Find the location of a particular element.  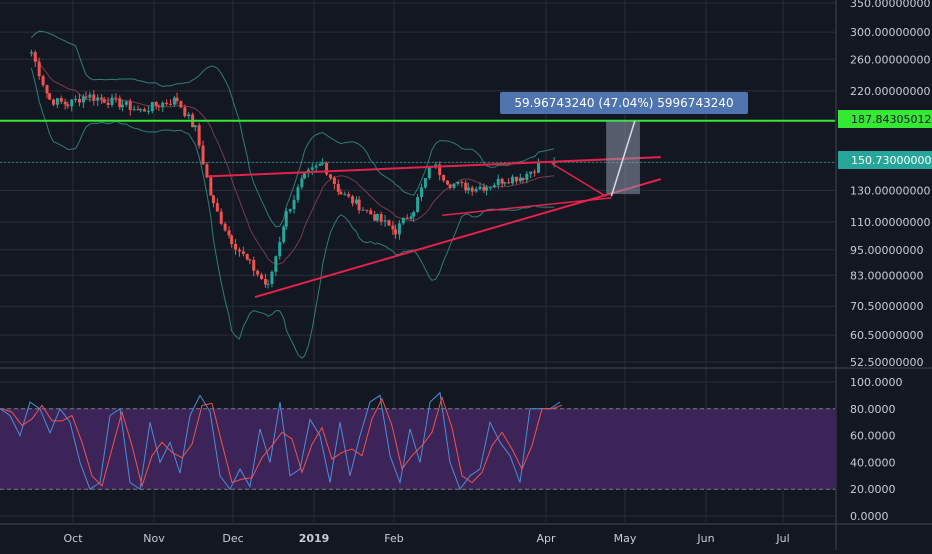

price-tick-label: 60.50000000 is located at coordinates (886, 335).